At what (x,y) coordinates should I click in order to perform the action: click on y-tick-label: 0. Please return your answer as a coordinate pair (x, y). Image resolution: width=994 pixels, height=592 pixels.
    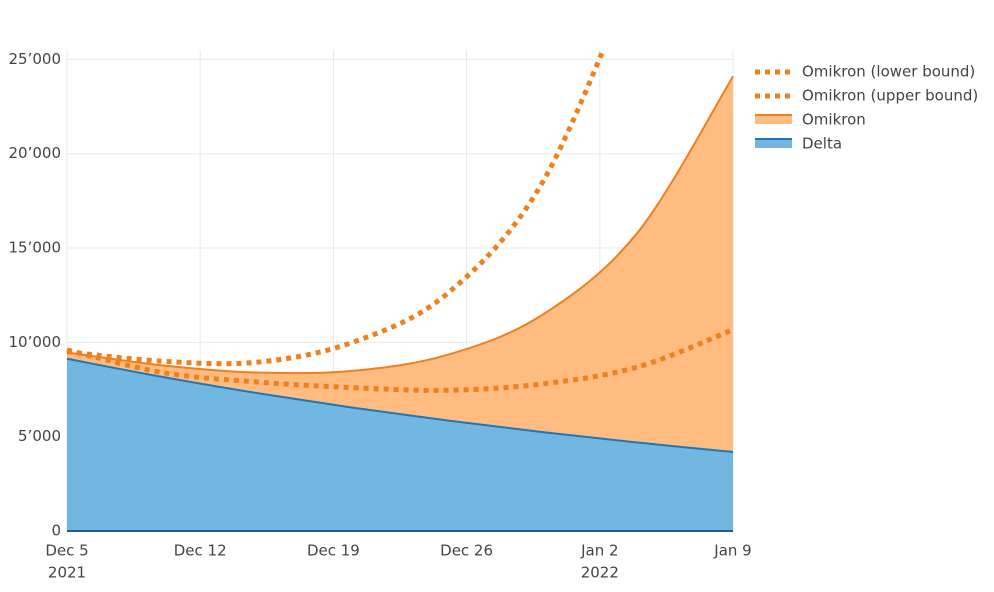
    Looking at the image, I should click on (56, 531).